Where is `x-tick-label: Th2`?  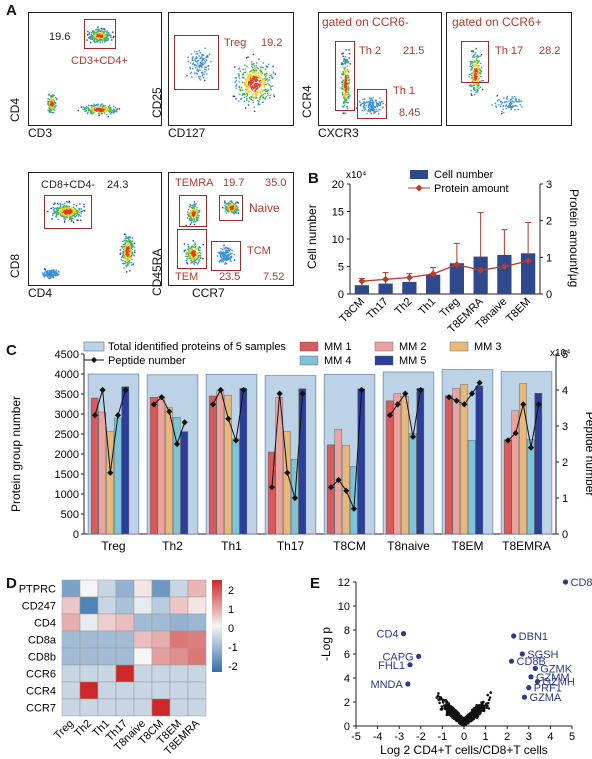 x-tick-label: Th2 is located at coordinates (172, 546).